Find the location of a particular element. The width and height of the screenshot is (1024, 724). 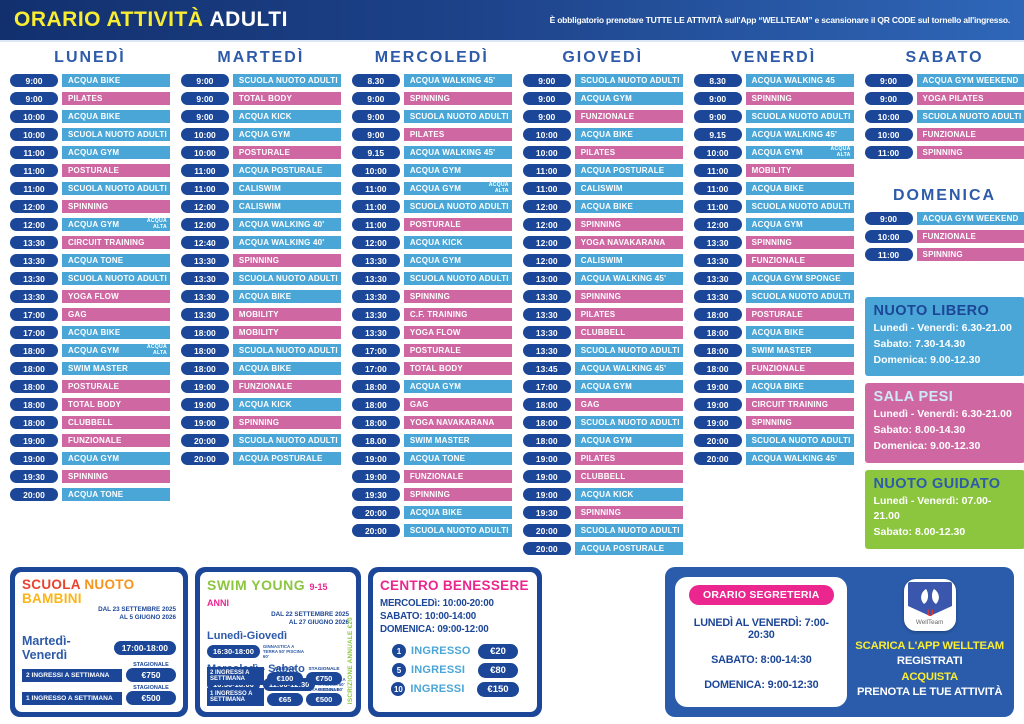

price-label: 2 INGRESSI A SETTIMANA is located at coordinates (72, 675).